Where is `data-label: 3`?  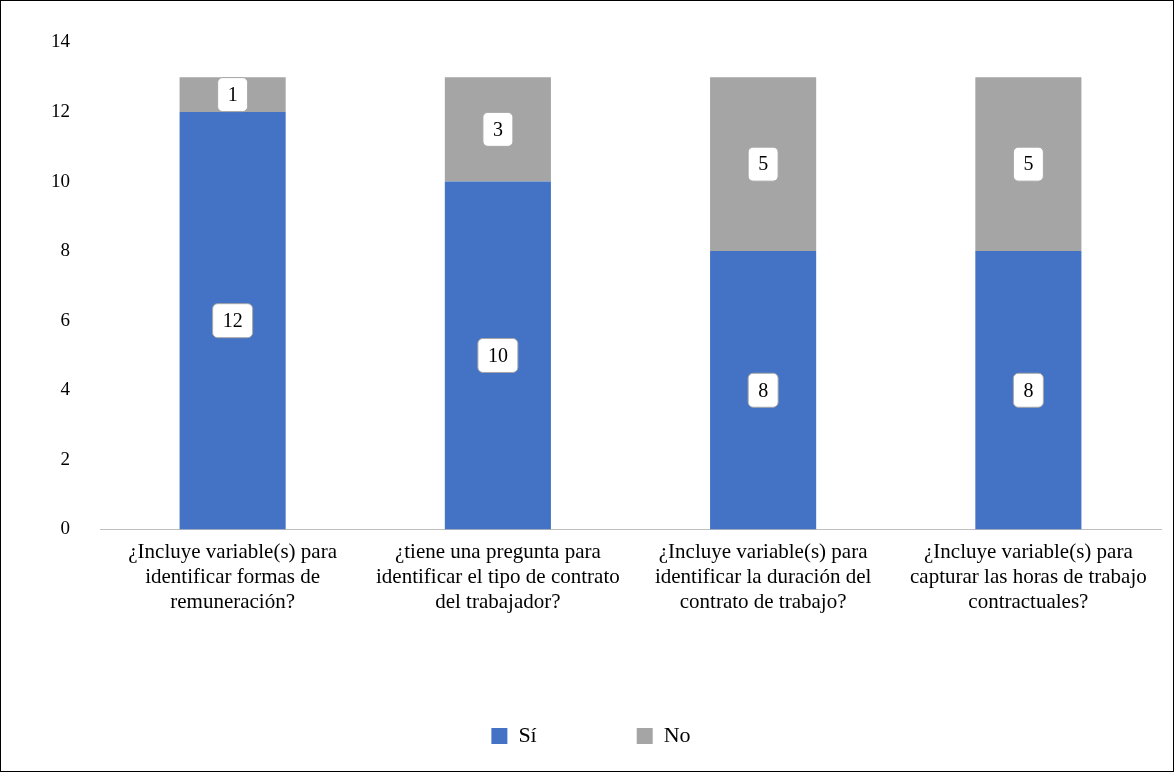
data-label: 3 is located at coordinates (497, 128).